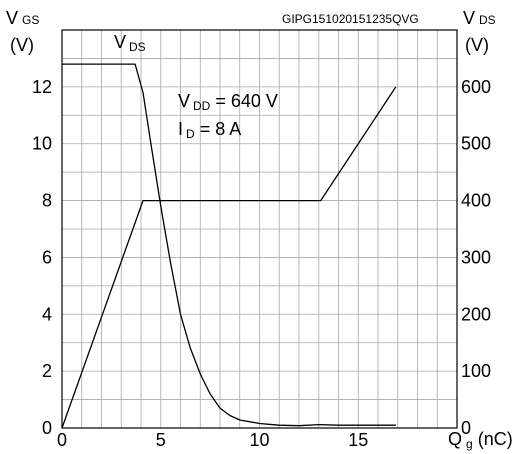 Image resolution: width=528 pixels, height=454 pixels. What do you see at coordinates (62, 440) in the screenshot?
I see `x-tick-label: 0` at bounding box center [62, 440].